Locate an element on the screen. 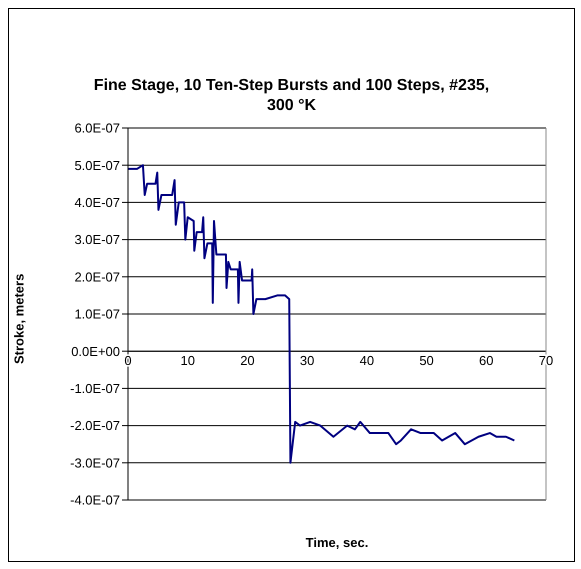 The image size is (581, 569). y-axis-title: Stroke, meters is located at coordinates (19, 319).